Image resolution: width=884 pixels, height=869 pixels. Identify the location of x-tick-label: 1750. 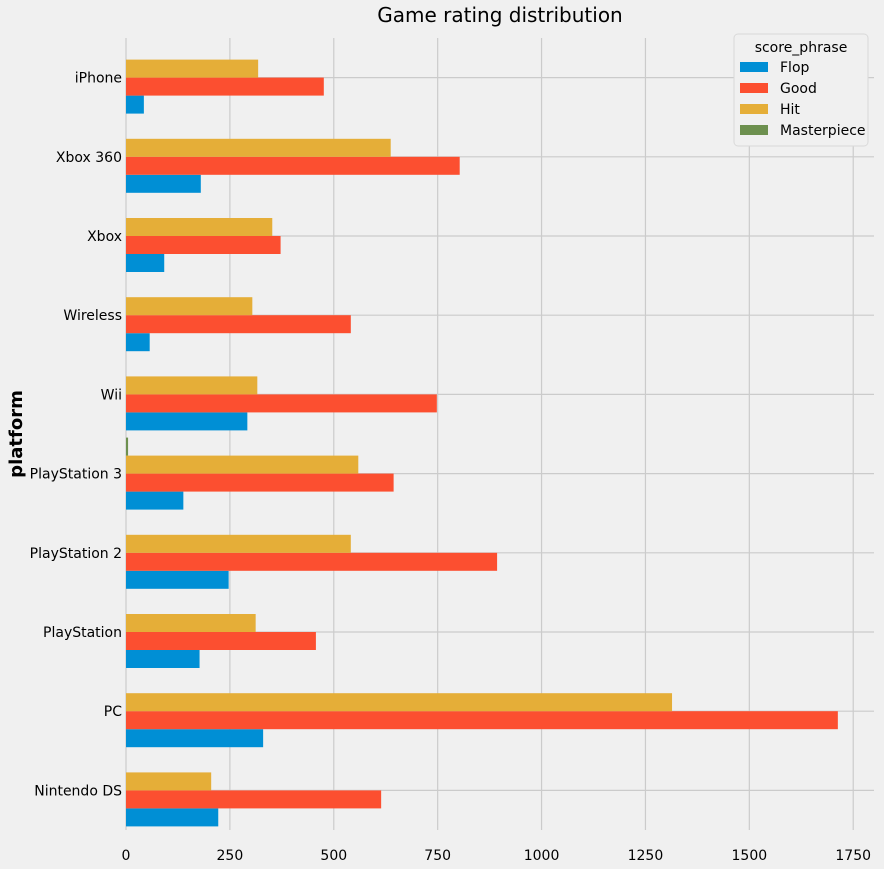
(853, 856).